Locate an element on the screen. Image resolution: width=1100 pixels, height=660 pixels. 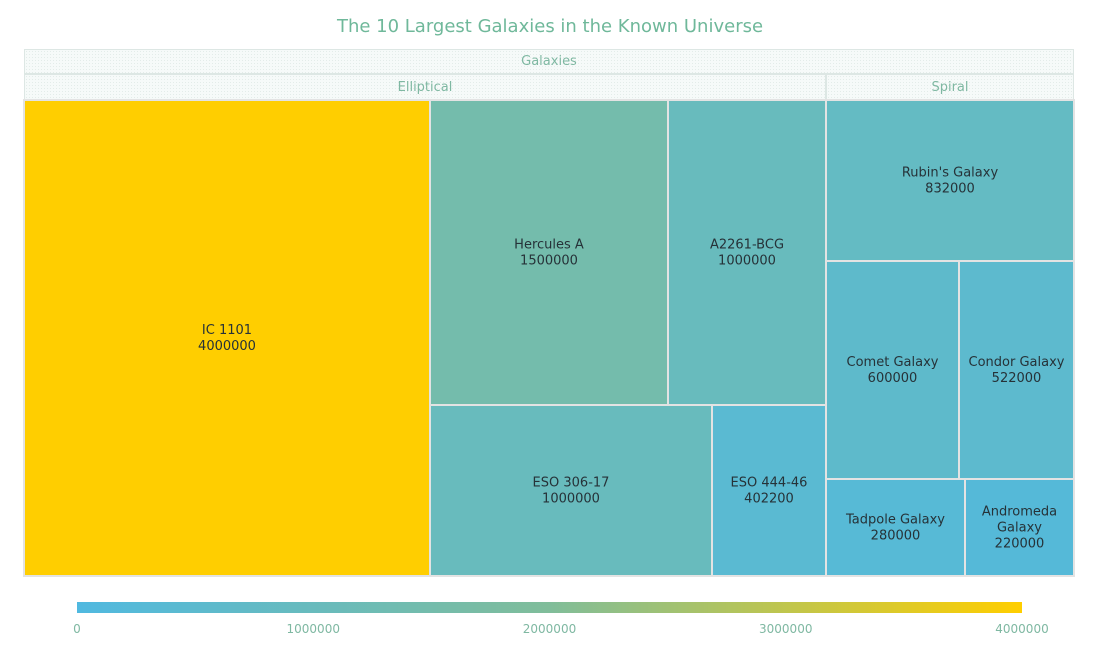
tile-rect-condor-galaxy is located at coordinates (1016, 370).